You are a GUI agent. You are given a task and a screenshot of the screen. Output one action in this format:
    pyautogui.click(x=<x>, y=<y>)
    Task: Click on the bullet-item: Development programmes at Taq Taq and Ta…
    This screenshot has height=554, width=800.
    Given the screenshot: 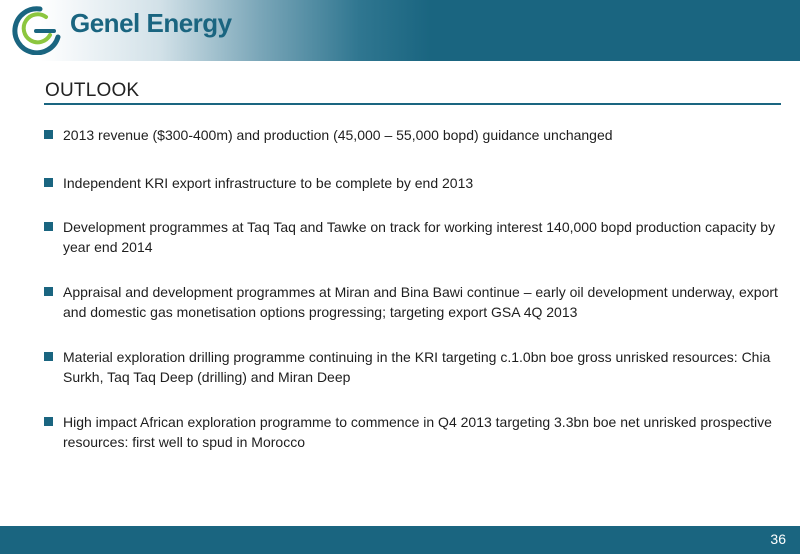 What is the action you would take?
    pyautogui.click(x=414, y=237)
    